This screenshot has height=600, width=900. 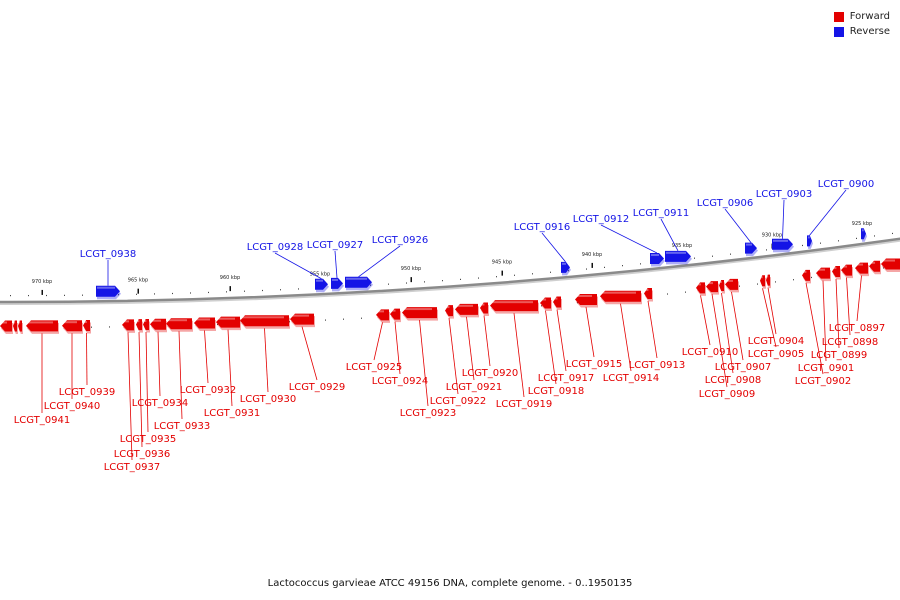 What do you see at coordinates (725, 203) in the screenshot?
I see `gene-label: LCGT_0906` at bounding box center [725, 203].